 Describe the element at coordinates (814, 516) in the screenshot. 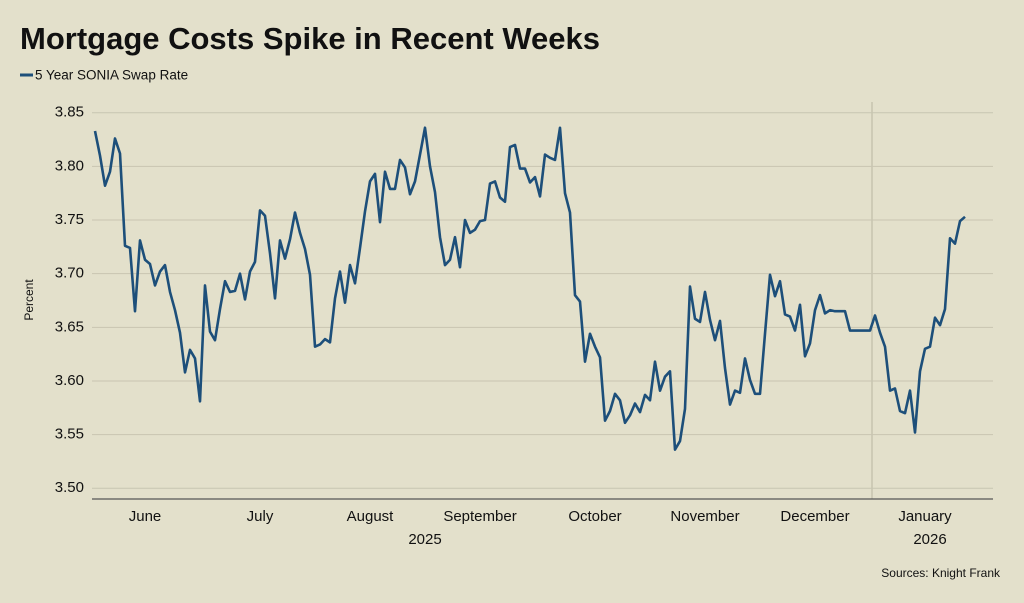

I see `x-tick-label: December` at that location.